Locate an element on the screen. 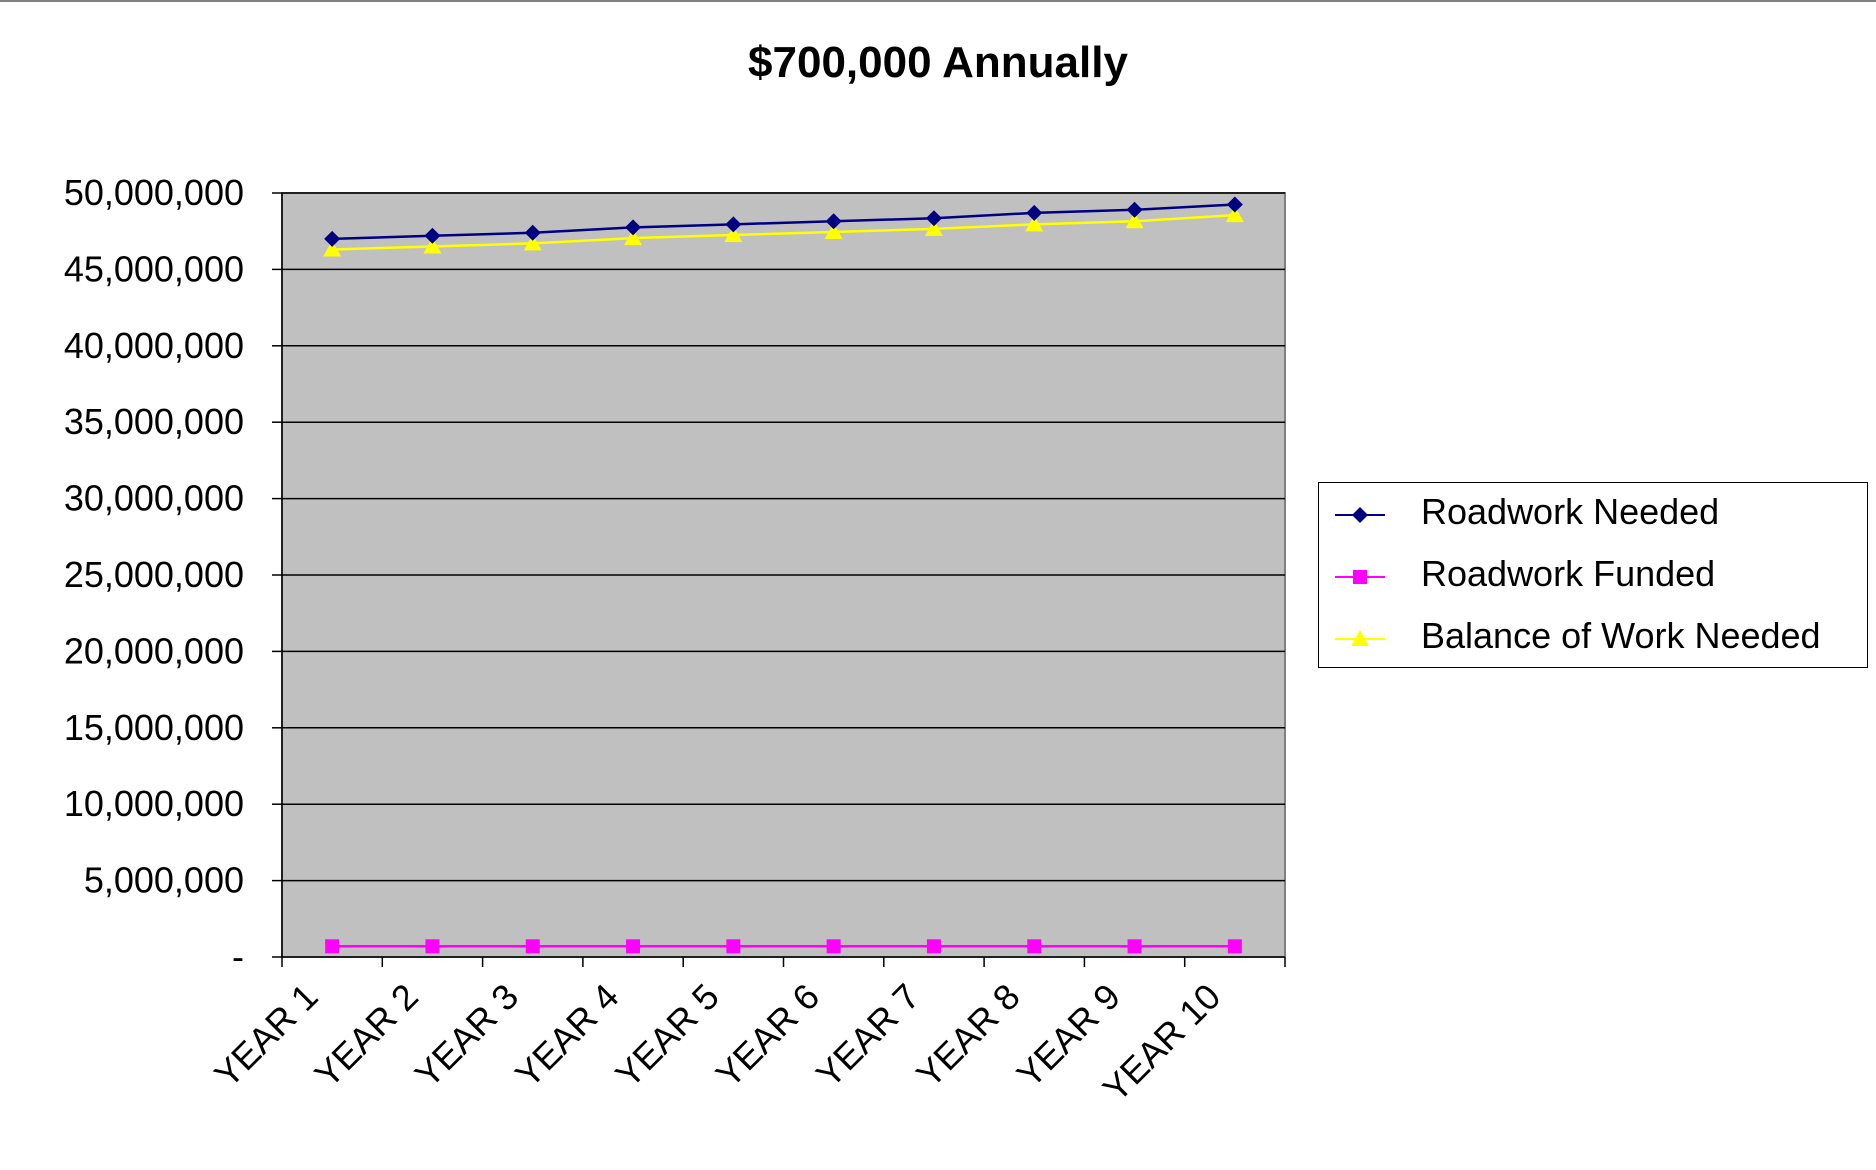 This screenshot has width=1876, height=1170. series-line-roadwork-needed is located at coordinates (783, 222).